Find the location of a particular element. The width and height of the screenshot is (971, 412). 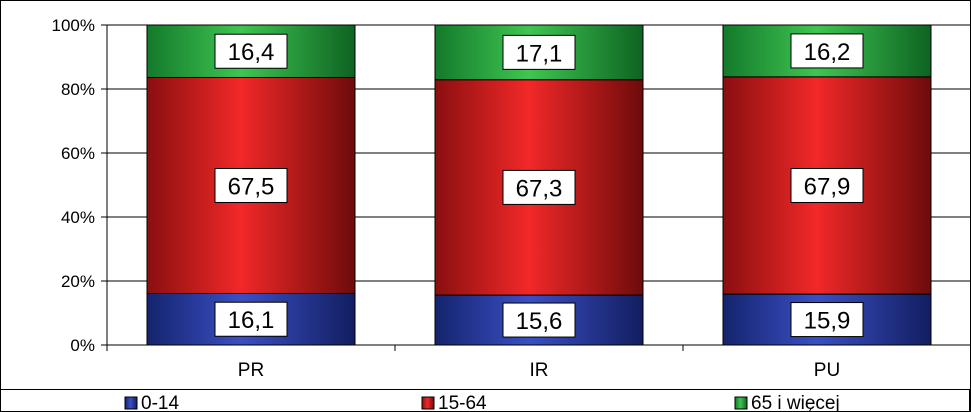

data-label: 67,5 is located at coordinates (251, 186).